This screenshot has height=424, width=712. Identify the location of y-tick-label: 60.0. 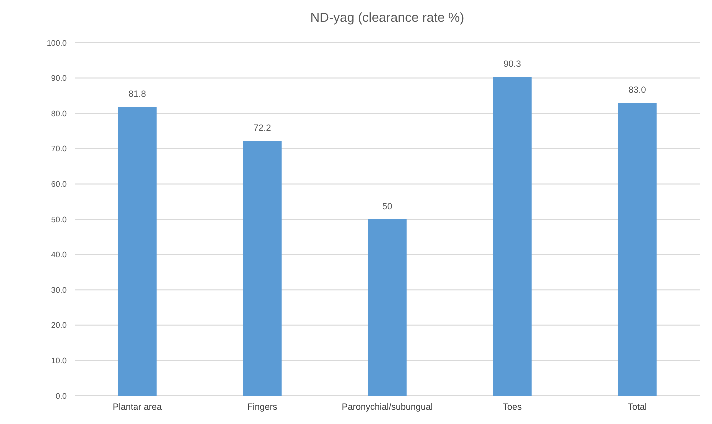
(59, 184).